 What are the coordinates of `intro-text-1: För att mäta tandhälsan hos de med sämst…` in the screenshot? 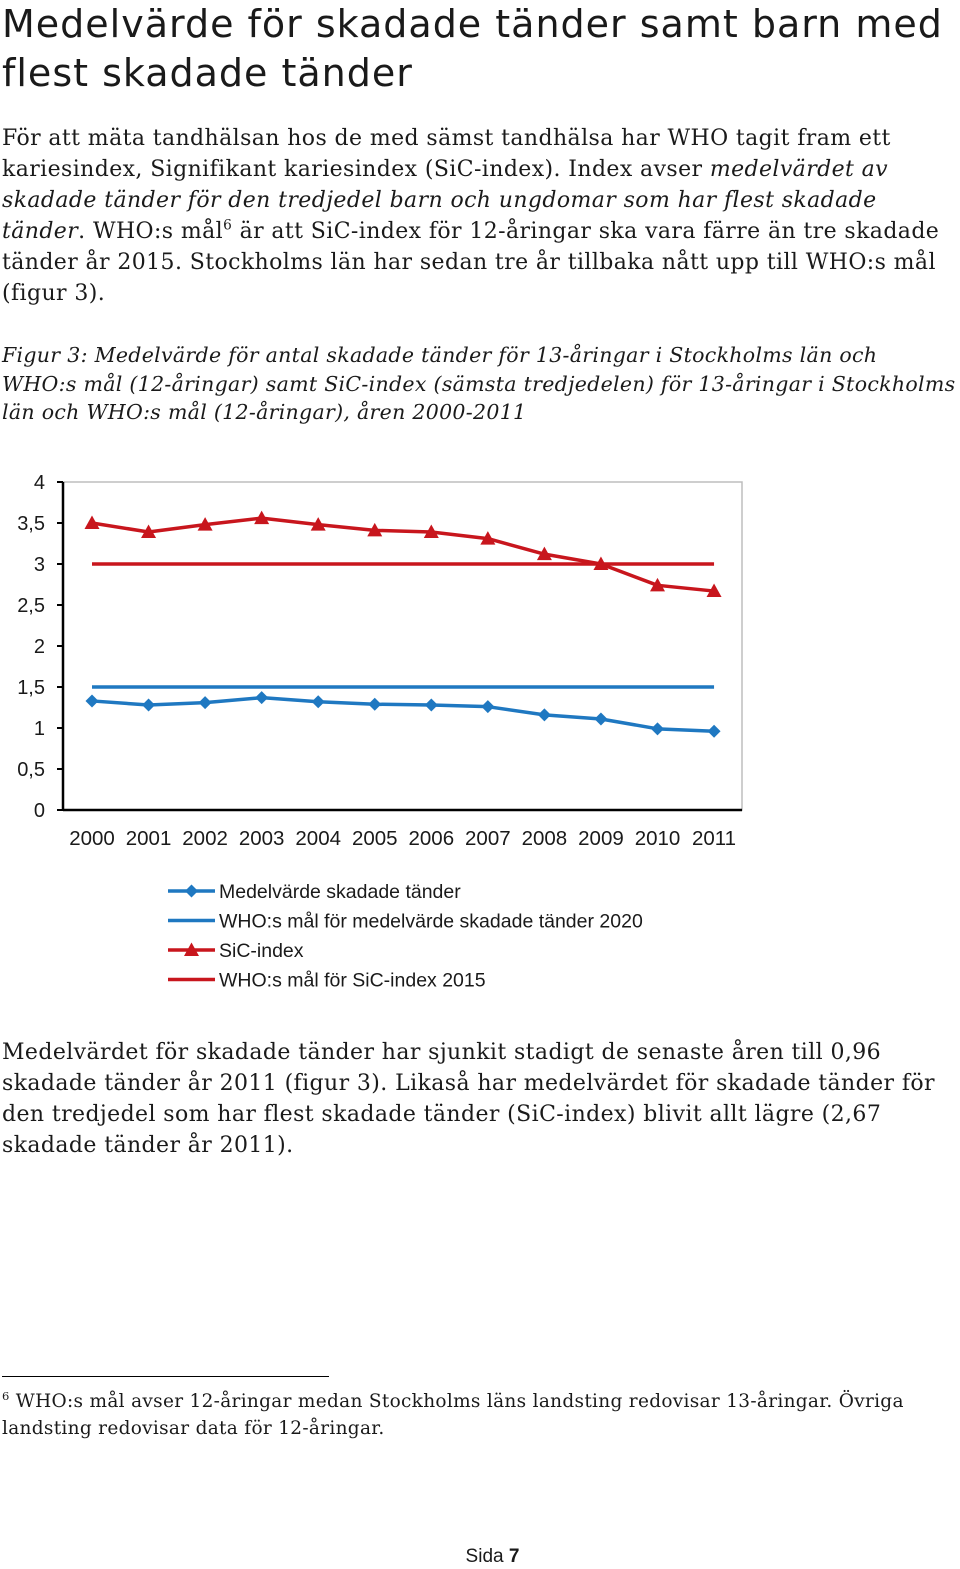 It's located at (446, 154).